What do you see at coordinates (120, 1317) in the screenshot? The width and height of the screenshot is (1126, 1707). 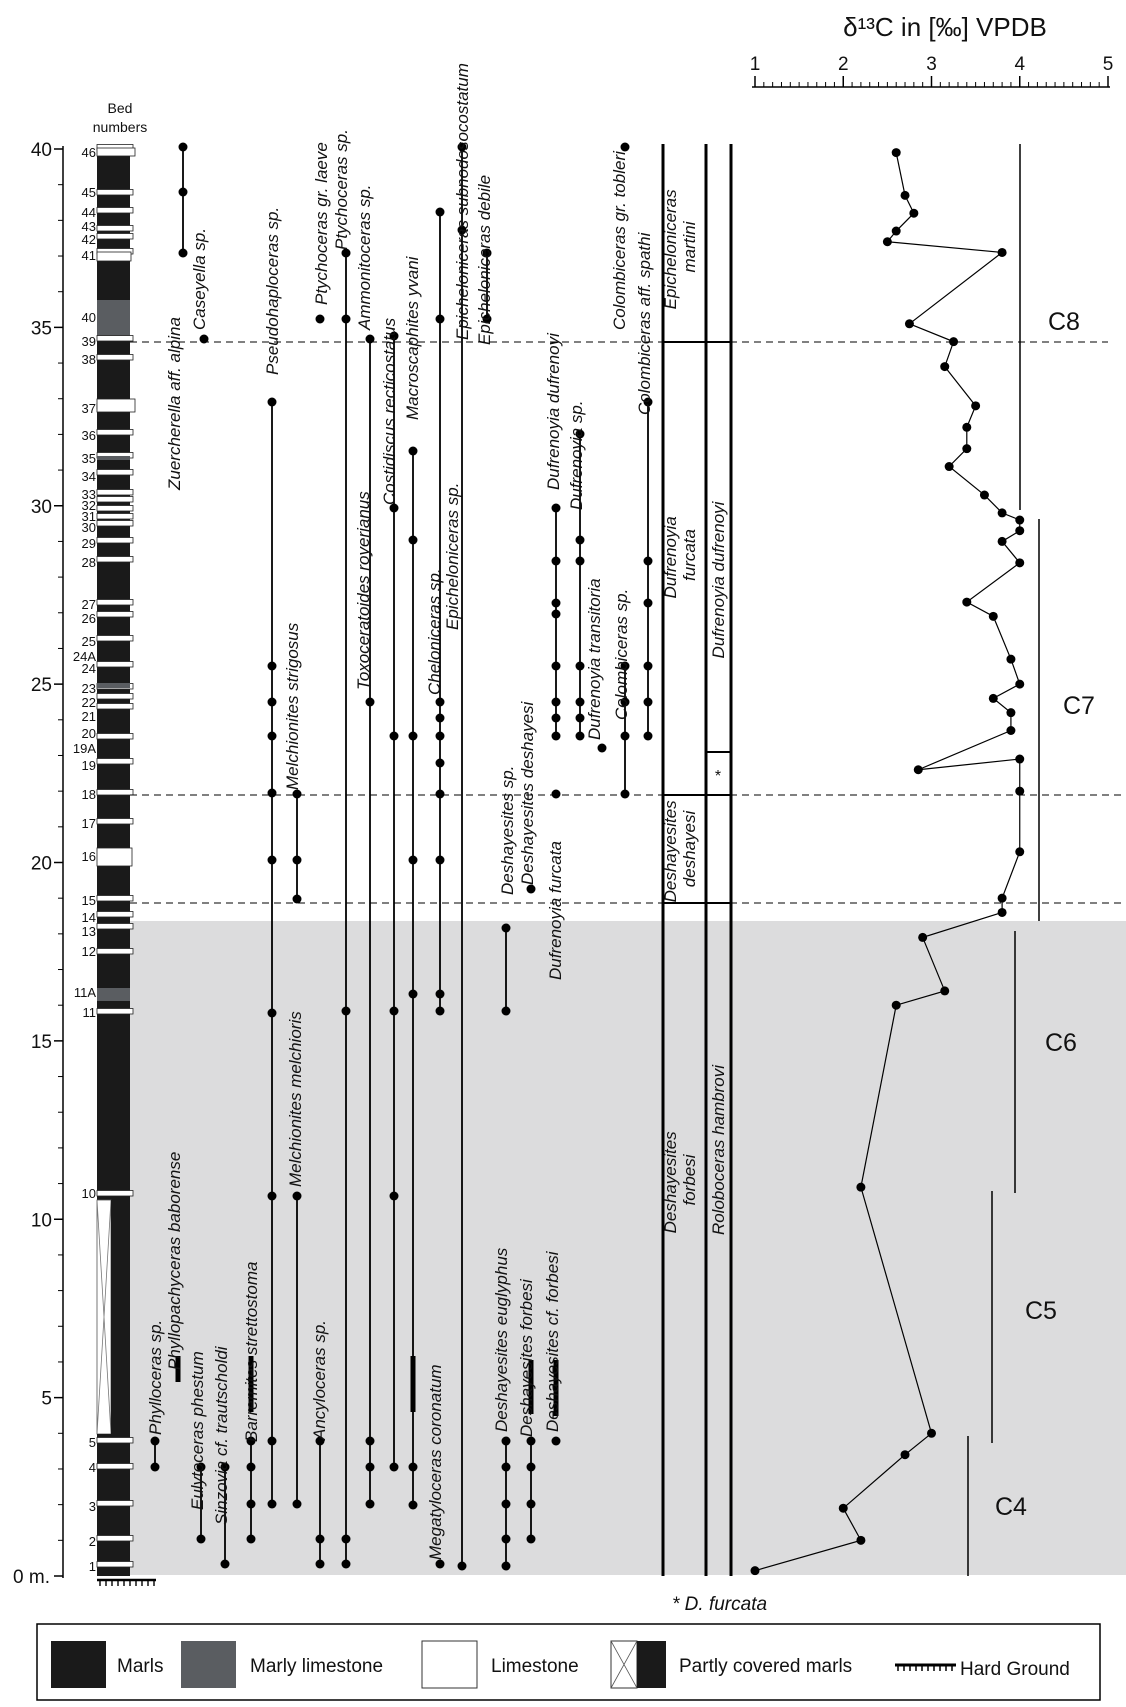 I see `partly-covered-marl` at bounding box center [120, 1317].